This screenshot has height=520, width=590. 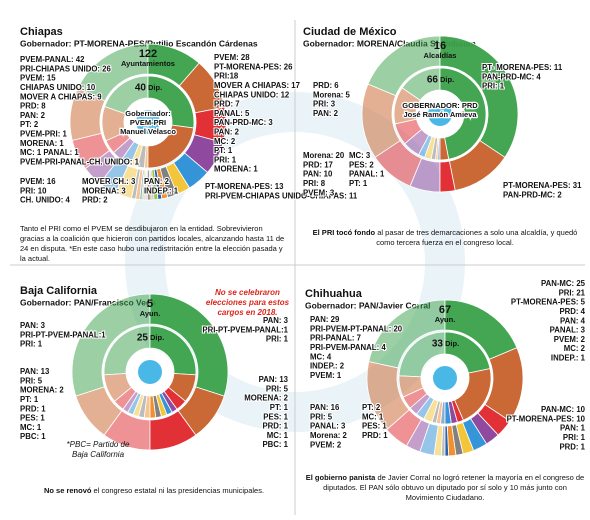 What do you see at coordinates (226, 76) in the screenshot?
I see `party-label: PRI:18` at bounding box center [226, 76].